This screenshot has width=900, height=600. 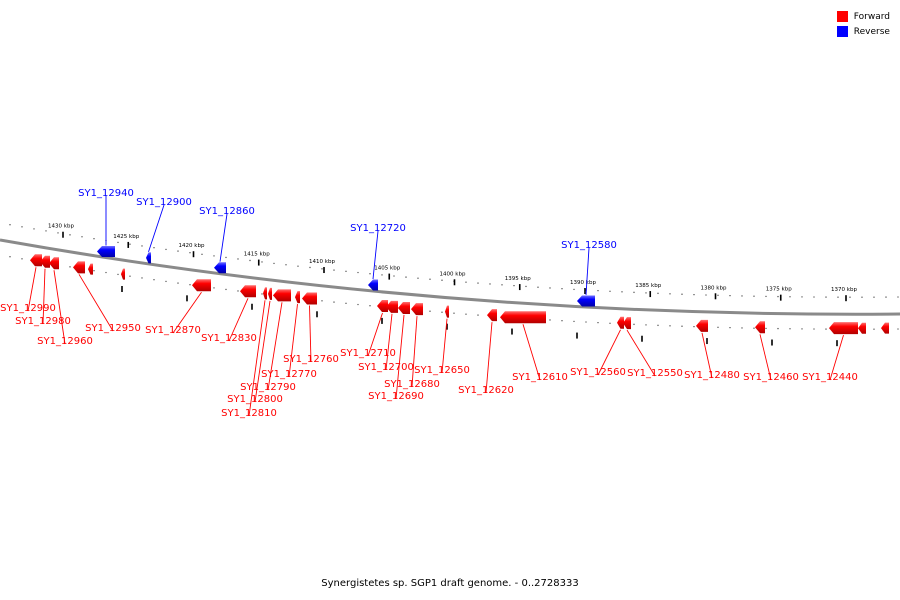 What do you see at coordinates (598, 372) in the screenshot?
I see `gene-label: SY1_12560` at bounding box center [598, 372].